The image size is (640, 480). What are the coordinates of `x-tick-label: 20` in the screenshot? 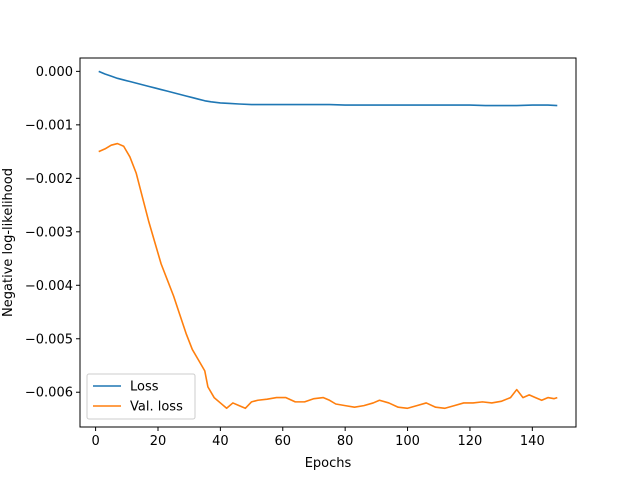 It's located at (158, 441).